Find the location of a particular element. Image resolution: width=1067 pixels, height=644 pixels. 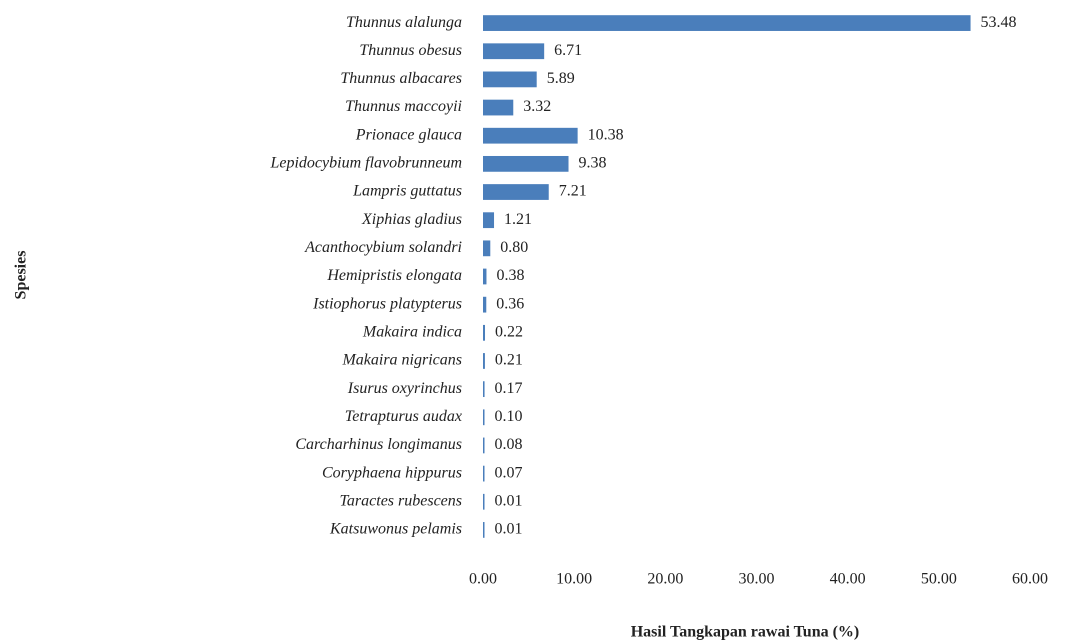

x-tick-label: 10.00 is located at coordinates (574, 579).